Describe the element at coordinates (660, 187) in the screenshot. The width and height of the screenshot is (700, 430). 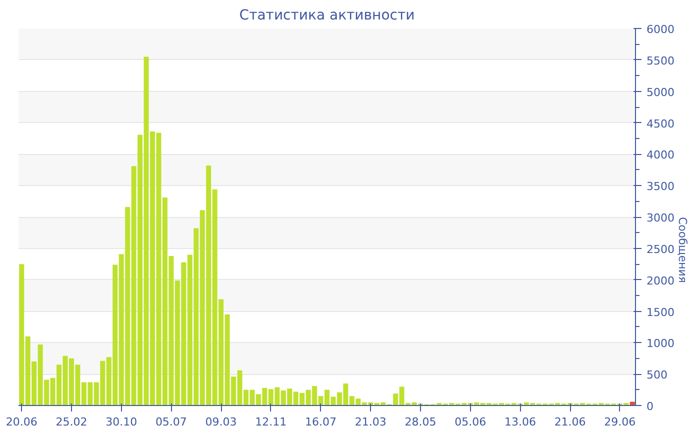
I see `y-tick-label: 3500` at that location.